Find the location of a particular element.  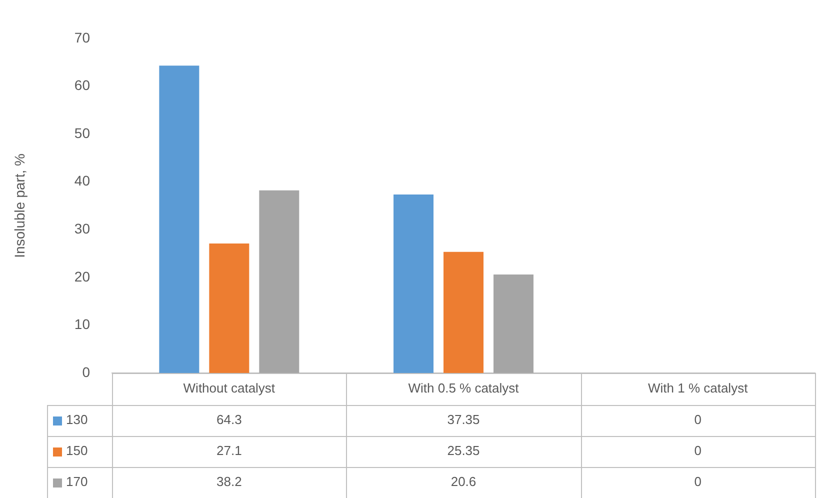

data-label: 25.35 is located at coordinates (463, 450).